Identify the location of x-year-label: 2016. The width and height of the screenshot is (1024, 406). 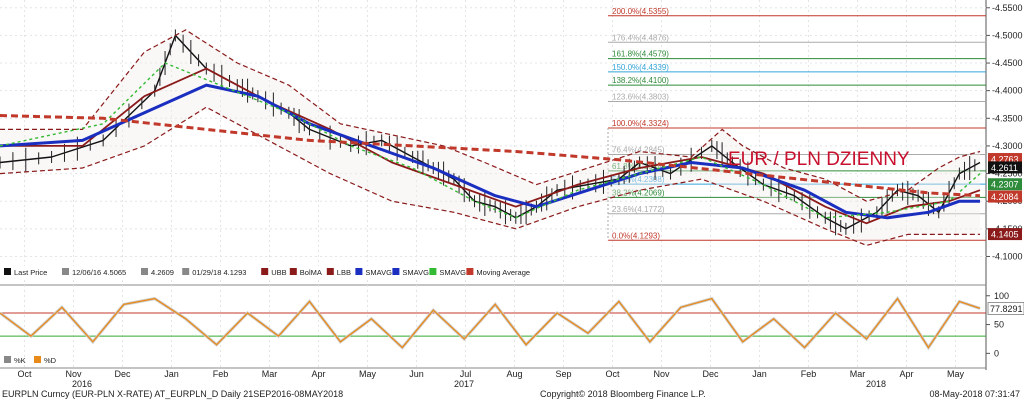
(82, 384).